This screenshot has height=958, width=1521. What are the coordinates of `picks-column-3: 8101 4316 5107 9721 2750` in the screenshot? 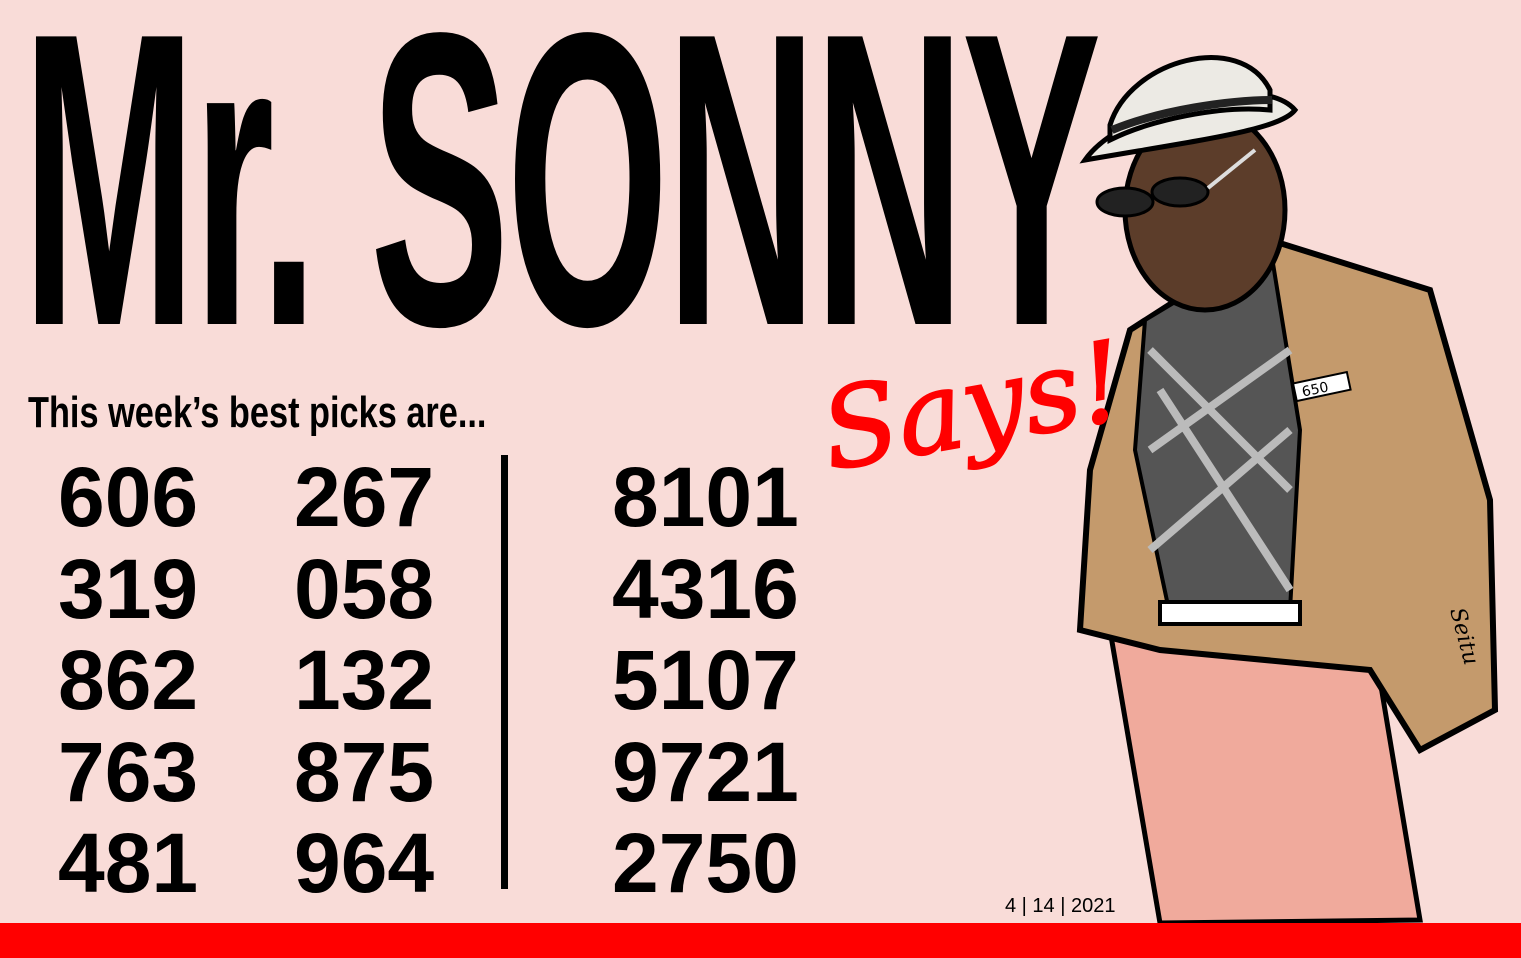 It's located at (705, 680).